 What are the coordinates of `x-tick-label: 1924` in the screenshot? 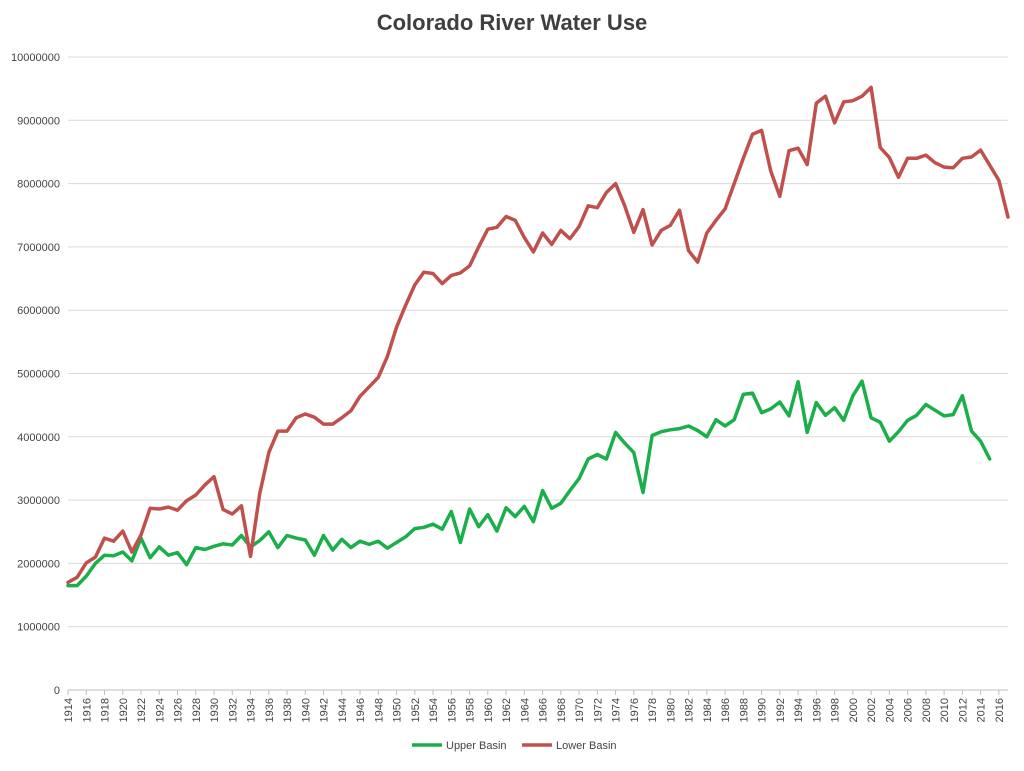 It's located at (160, 710).